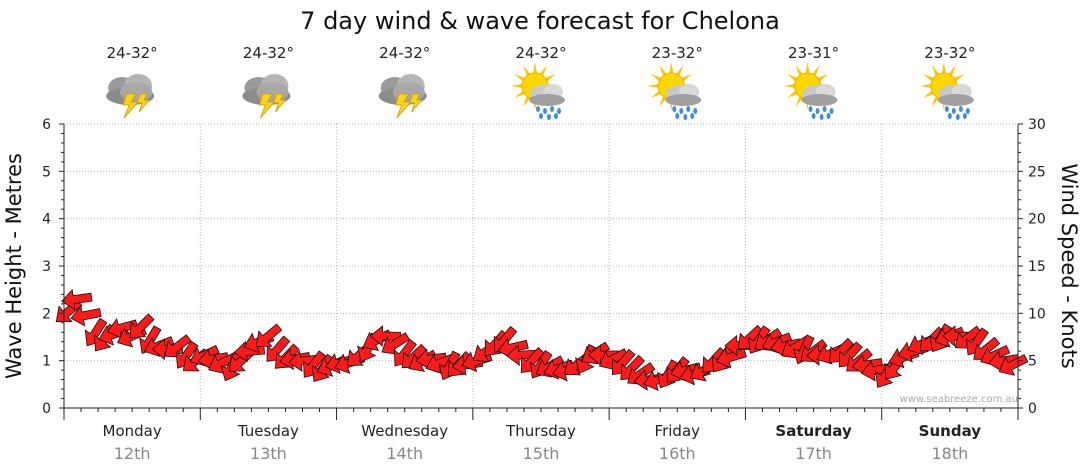 The image size is (1080, 475). Describe the element at coordinates (1032, 362) in the screenshot. I see `right-tick-label: 5` at that location.